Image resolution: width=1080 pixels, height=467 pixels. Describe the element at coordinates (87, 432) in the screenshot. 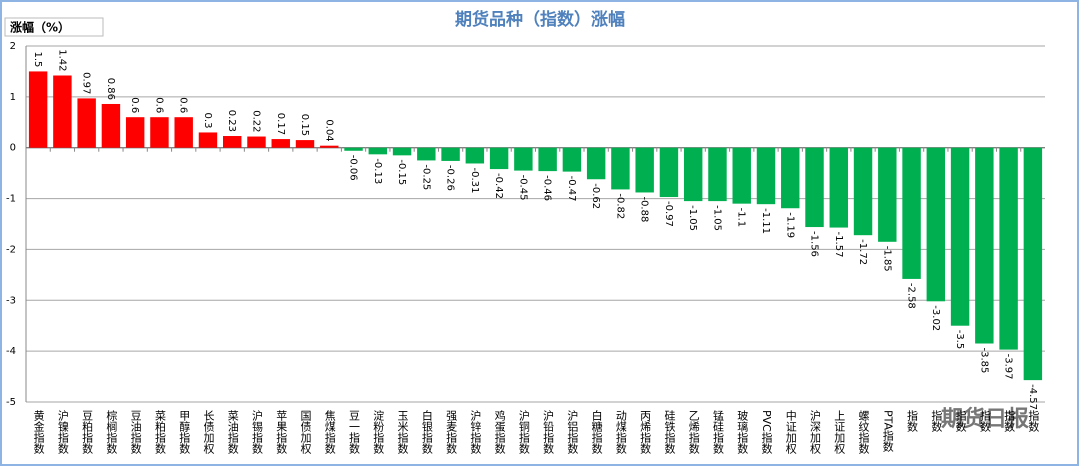

I see `x-tick-label: 豆粕指数` at that location.